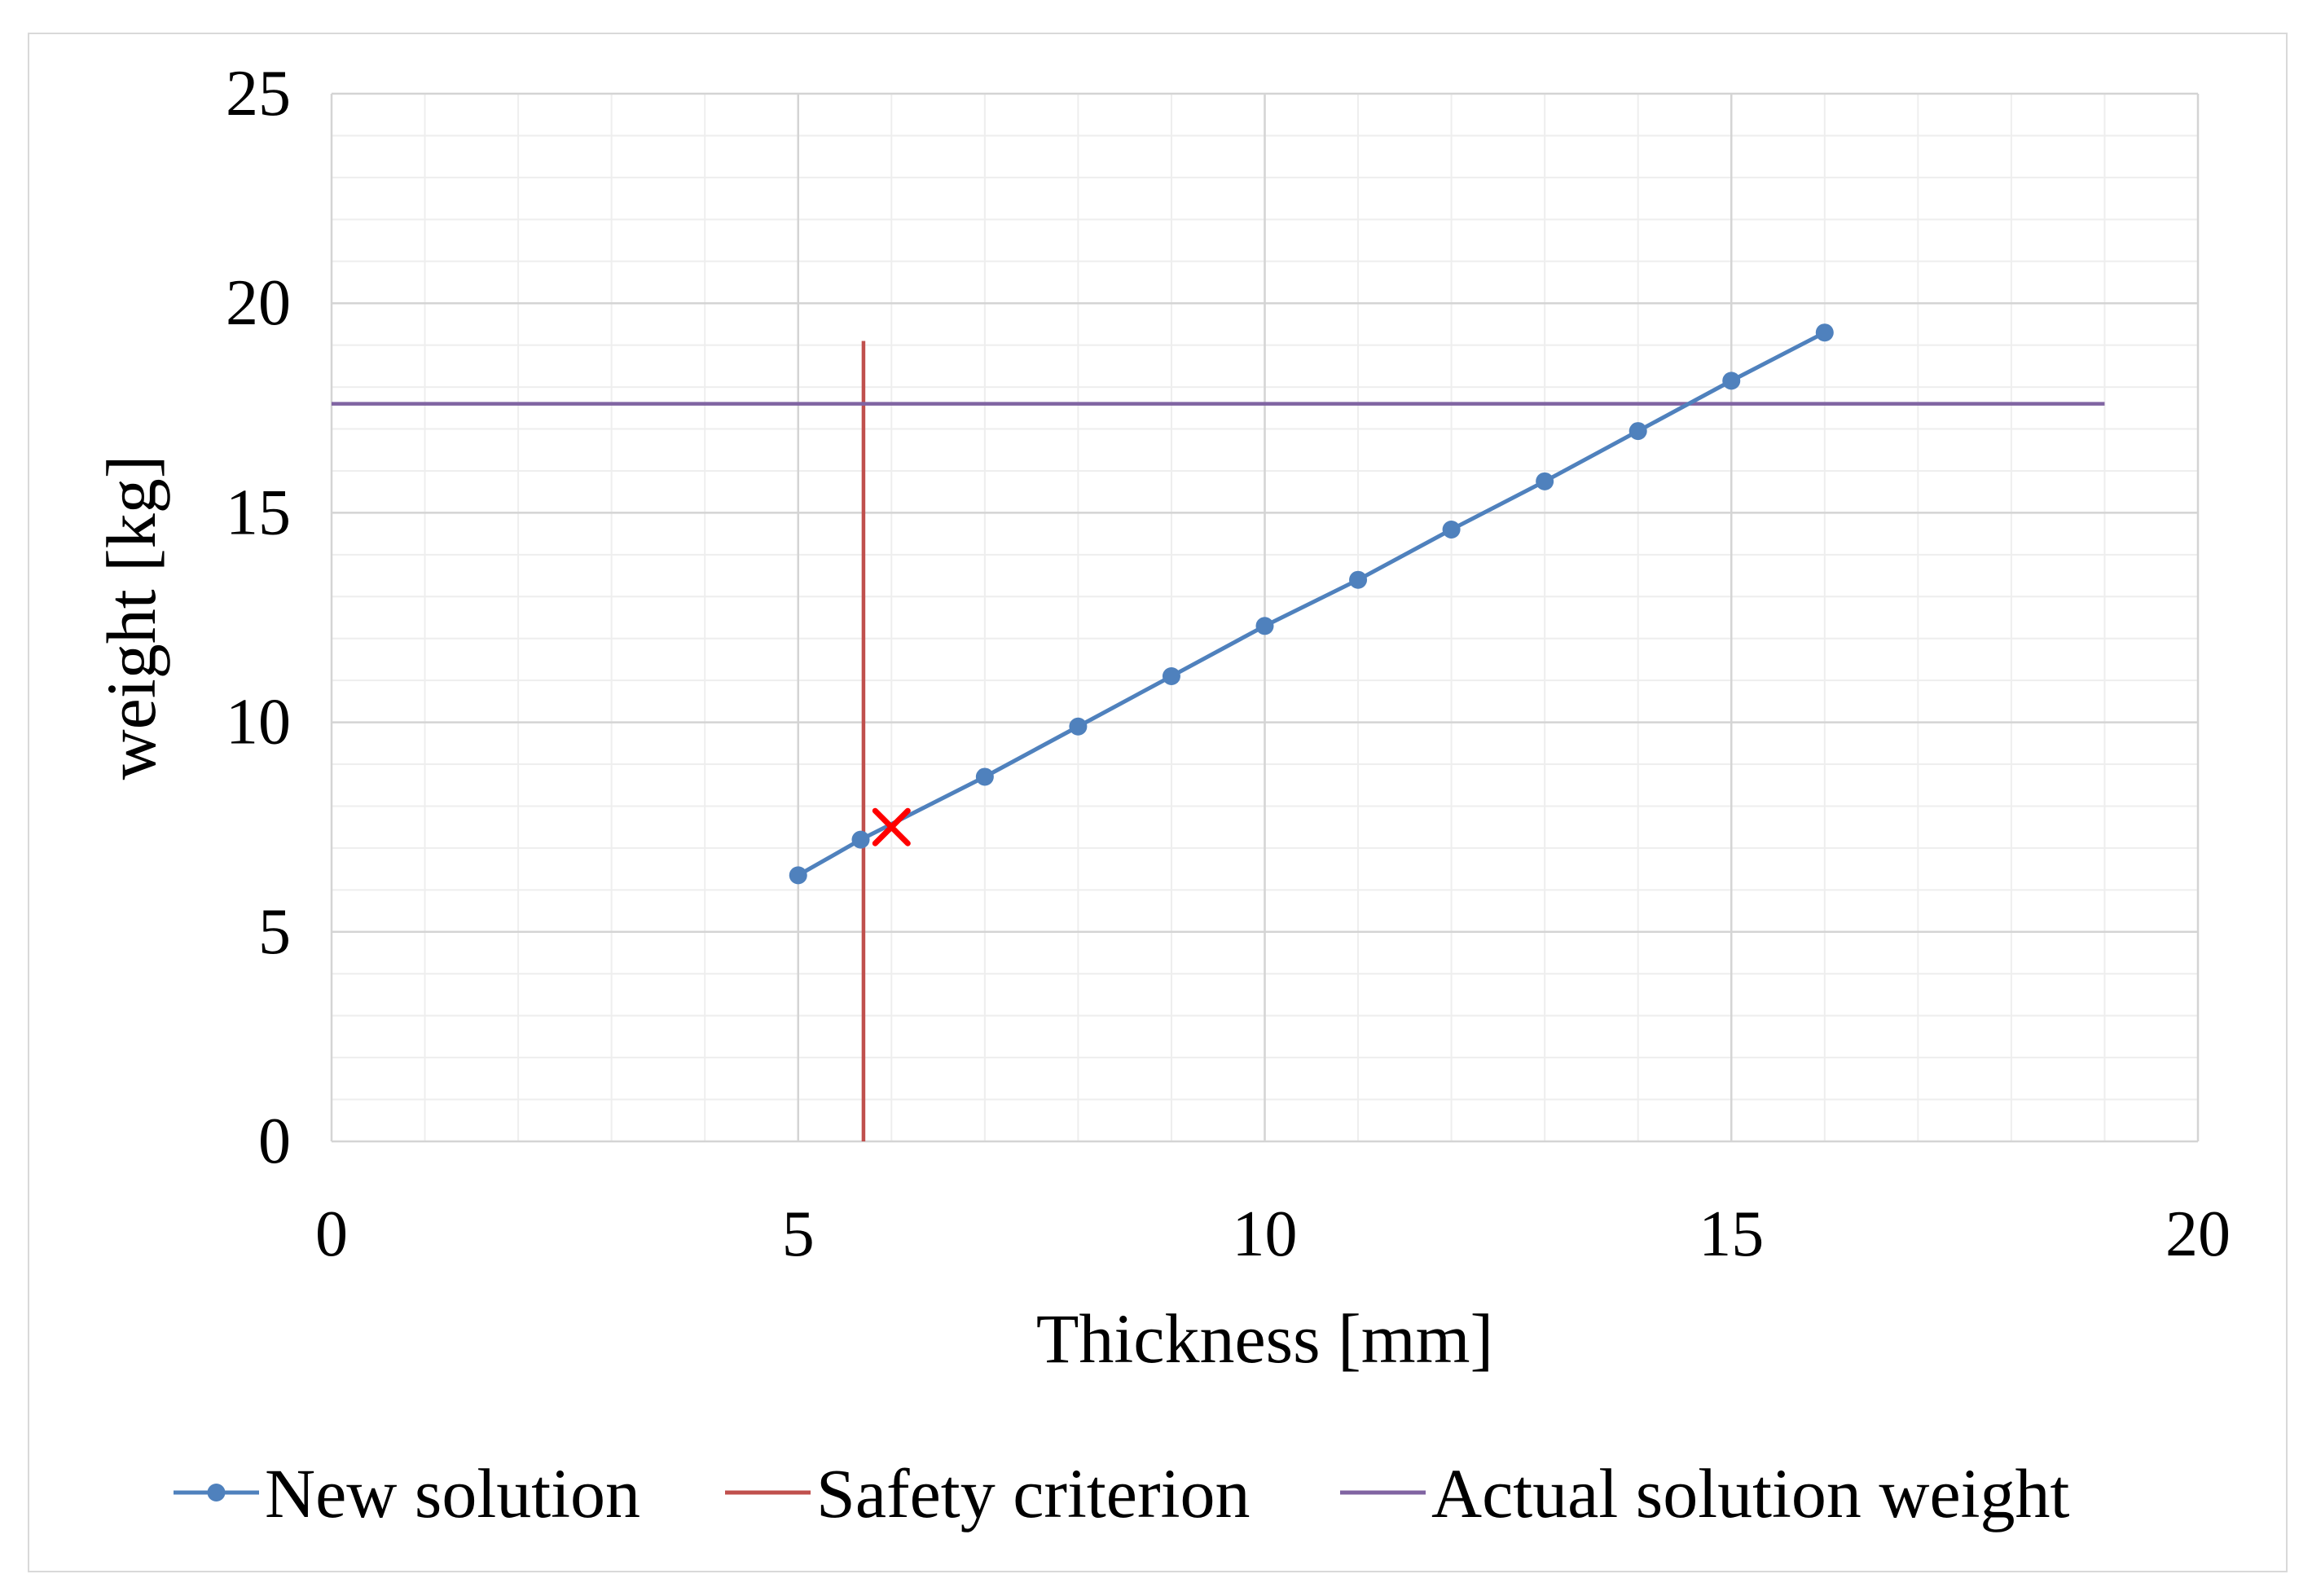 This screenshot has height=1596, width=2312. I want to click on annotation-layer, so click(891, 826).